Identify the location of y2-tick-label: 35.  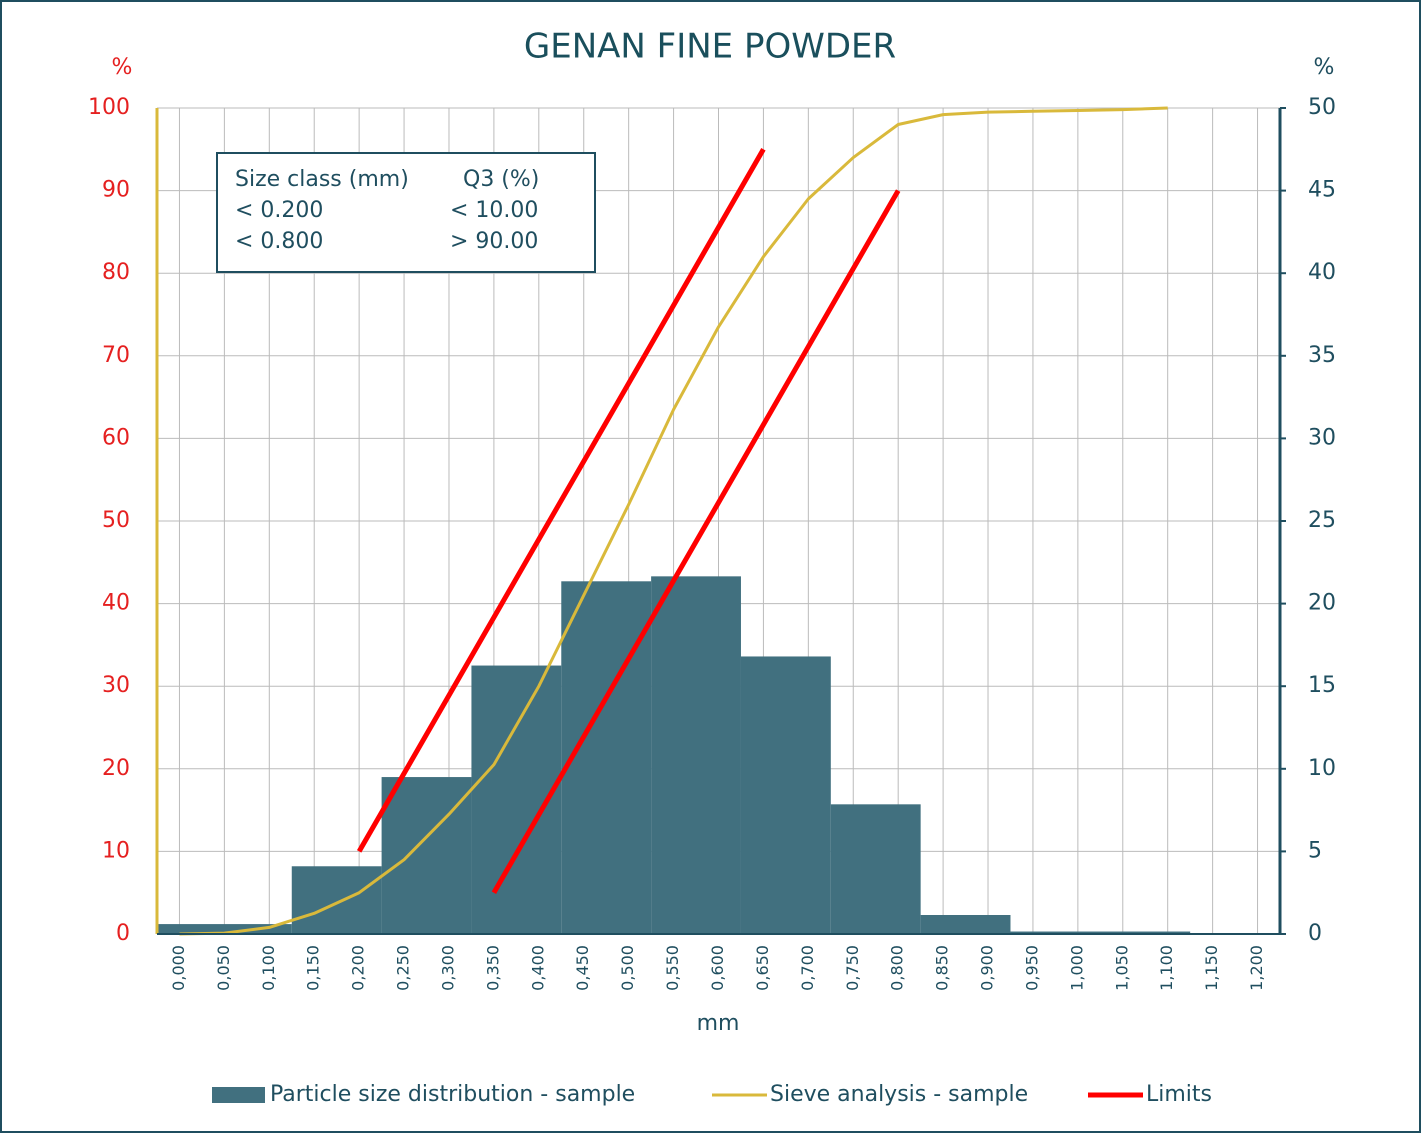
(1322, 355).